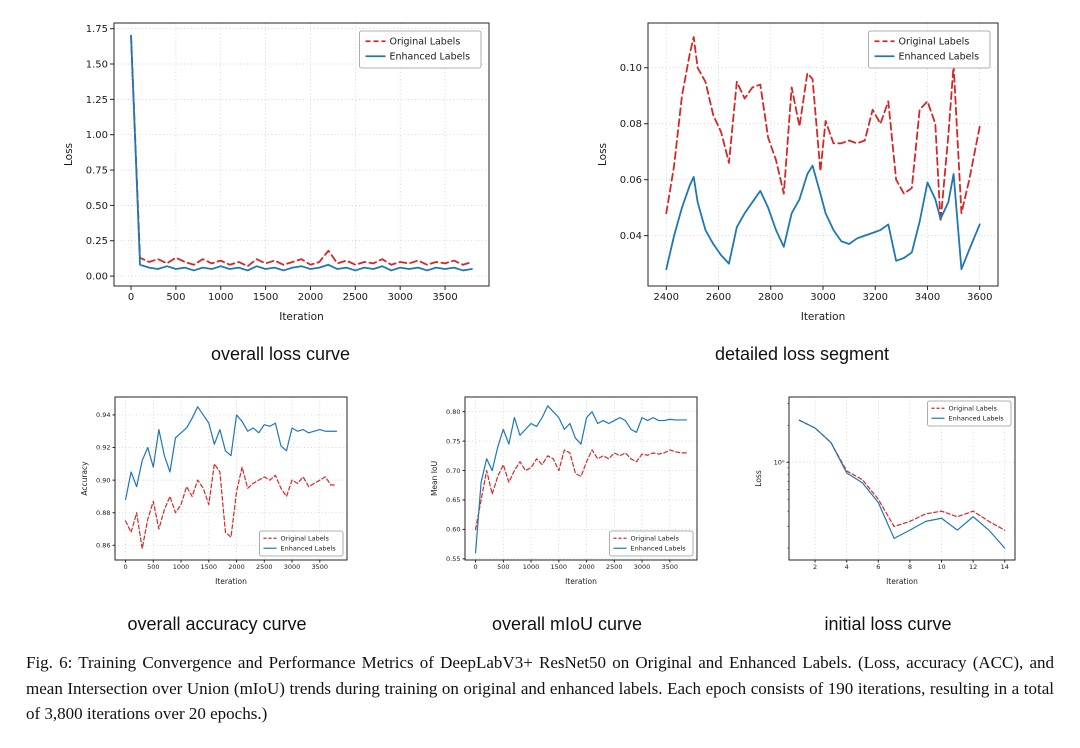  Describe the element at coordinates (666, 297) in the screenshot. I see `svg-text: 2400` at that location.